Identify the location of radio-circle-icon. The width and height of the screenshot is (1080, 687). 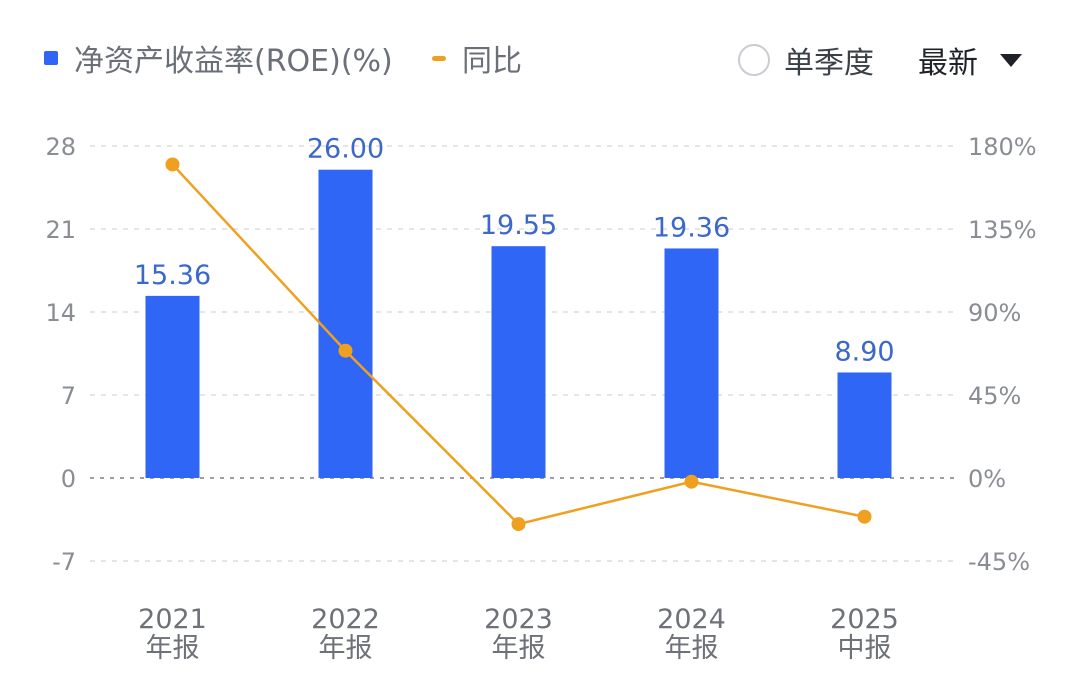
(754, 60).